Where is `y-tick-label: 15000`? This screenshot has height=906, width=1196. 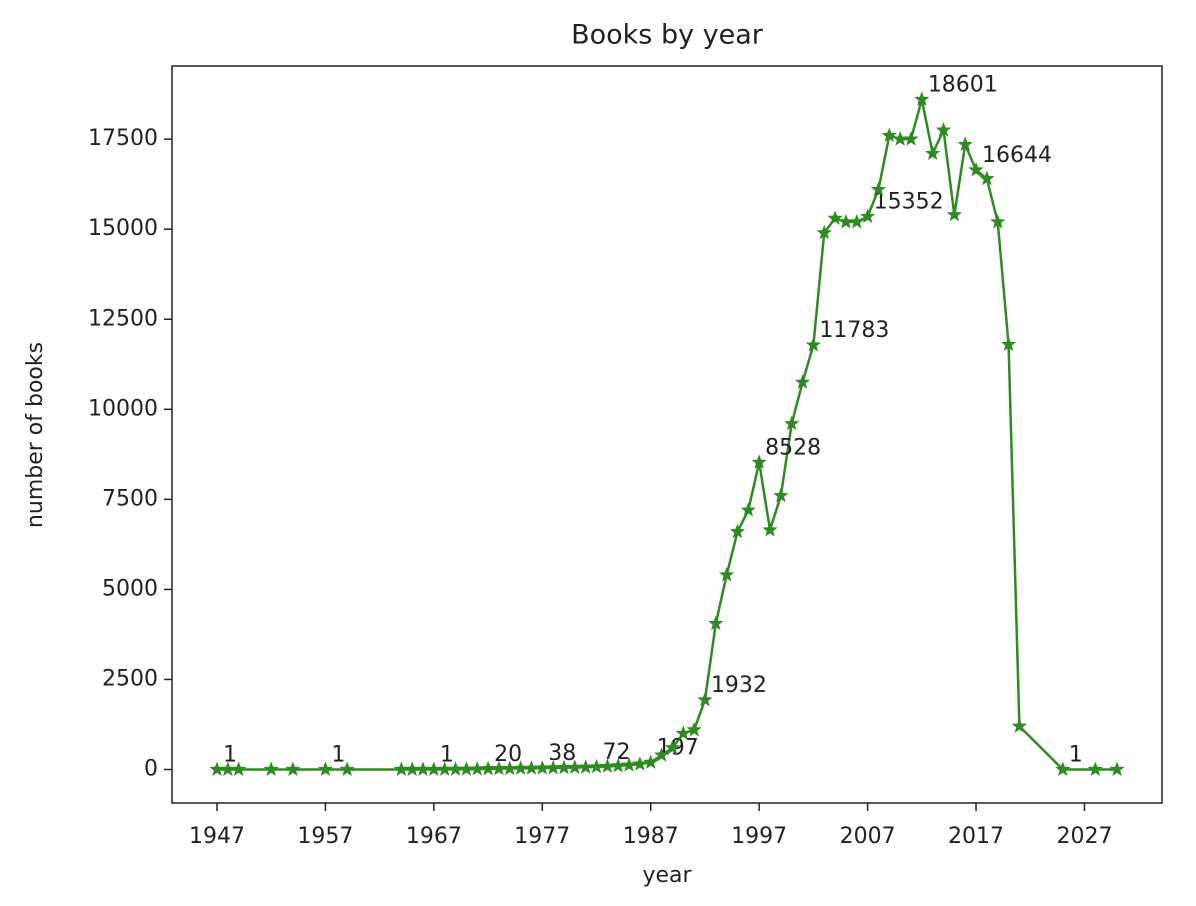 y-tick-label: 15000 is located at coordinates (123, 228).